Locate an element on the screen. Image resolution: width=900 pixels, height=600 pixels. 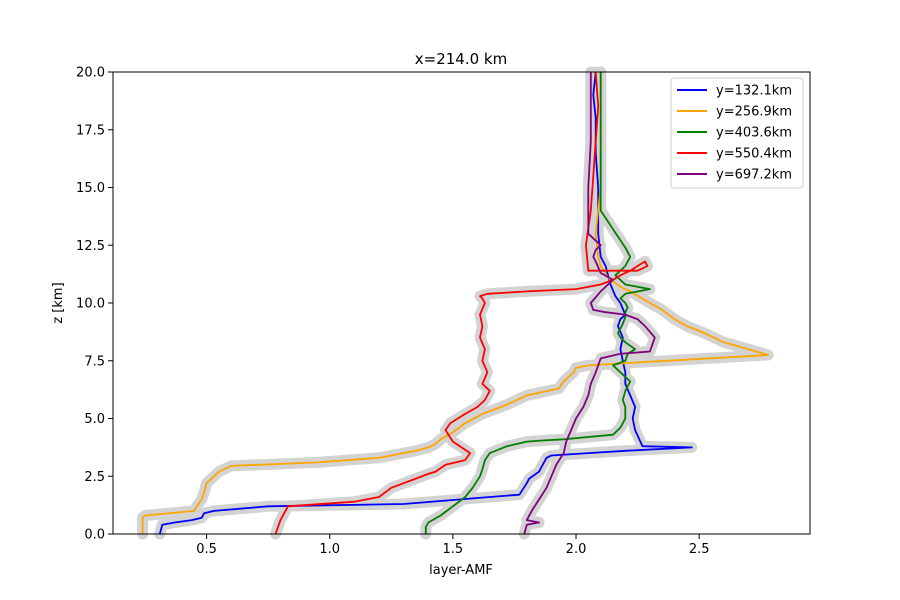
legend-label-y-550-4km: y=550.4km is located at coordinates (754, 154).